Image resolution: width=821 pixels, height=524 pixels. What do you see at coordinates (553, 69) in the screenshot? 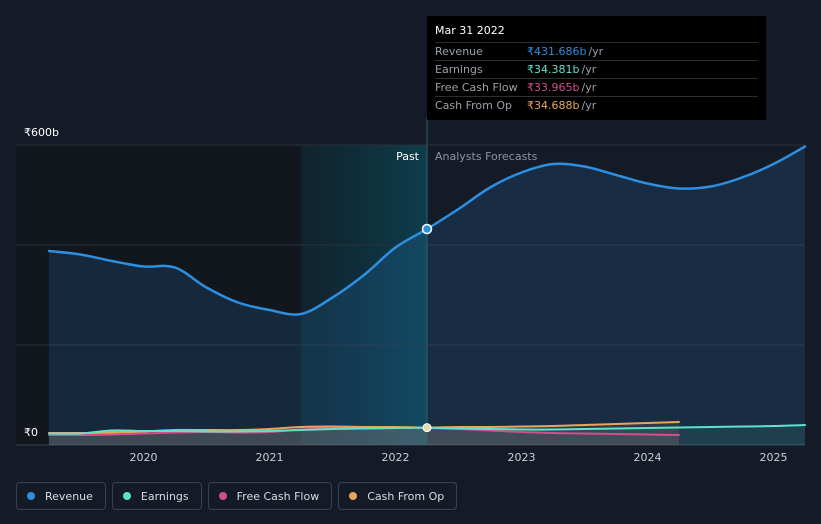
I see `tooltip-value: ₹34.381b` at bounding box center [553, 69].